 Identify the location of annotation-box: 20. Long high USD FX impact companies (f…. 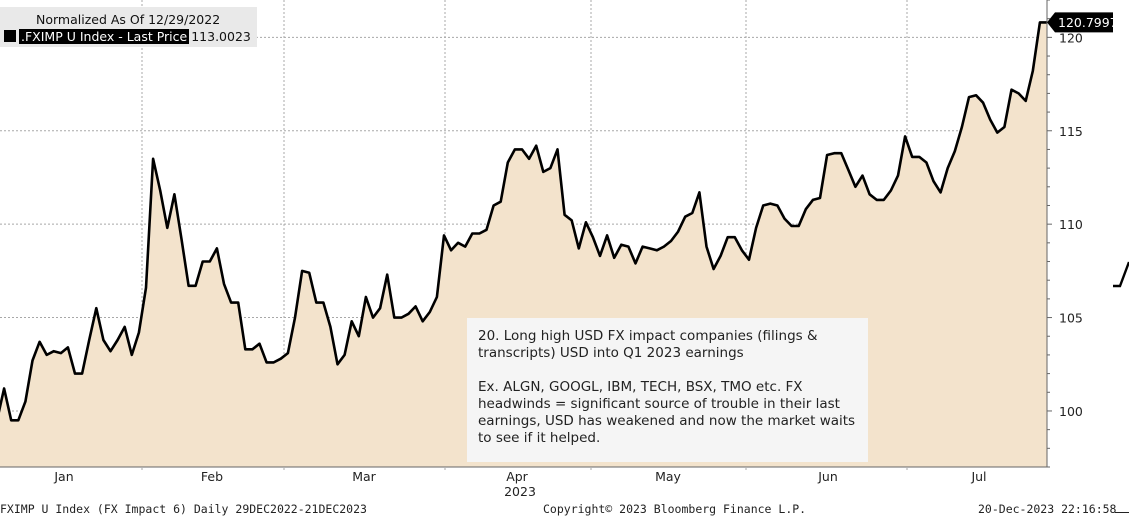
(667, 390).